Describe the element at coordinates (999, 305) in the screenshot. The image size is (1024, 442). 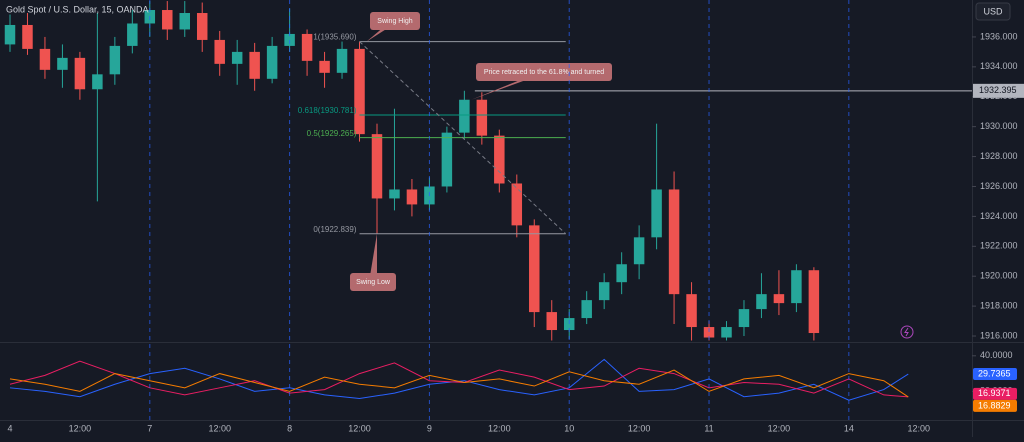
I see `y-tick-label: 1918.000` at that location.